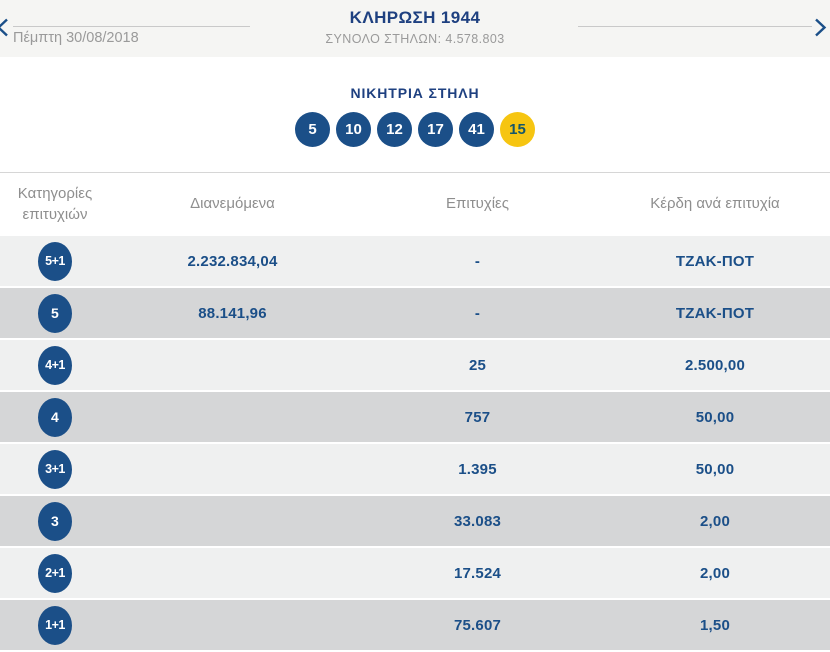  What do you see at coordinates (55, 469) in the screenshot?
I see `category-badge: 3+1` at bounding box center [55, 469].